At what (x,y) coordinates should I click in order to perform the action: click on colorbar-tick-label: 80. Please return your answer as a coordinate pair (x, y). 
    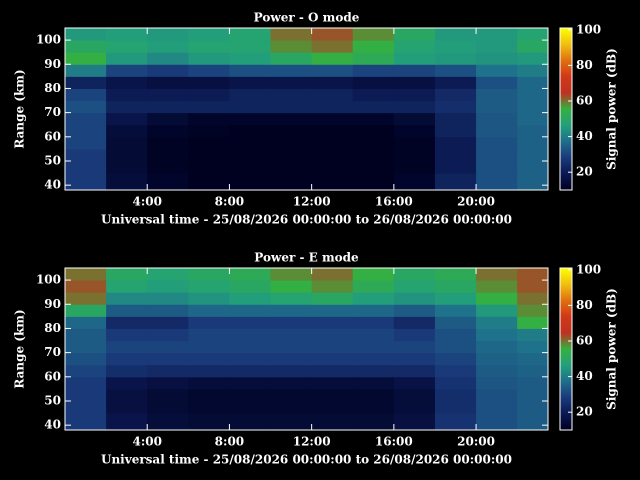
    Looking at the image, I should click on (584, 305).